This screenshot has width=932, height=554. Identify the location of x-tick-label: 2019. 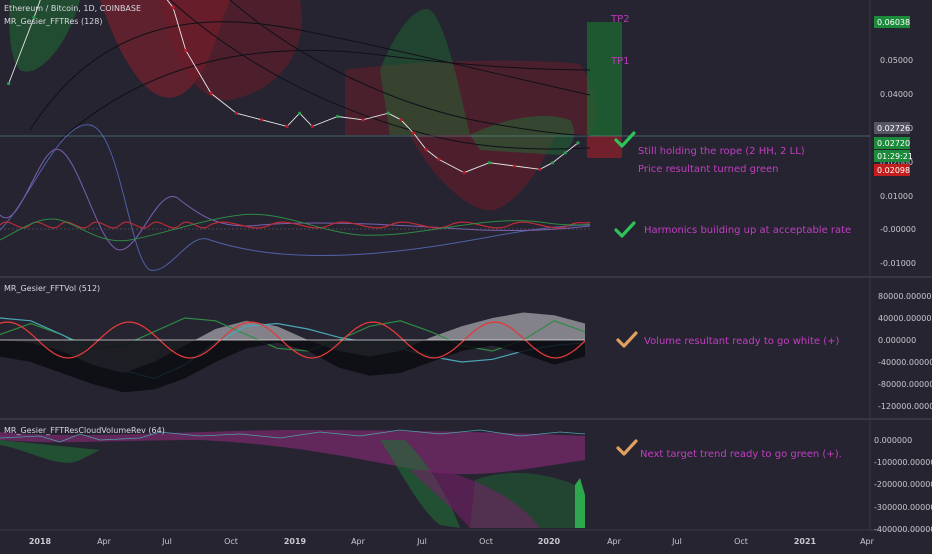
(295, 541).